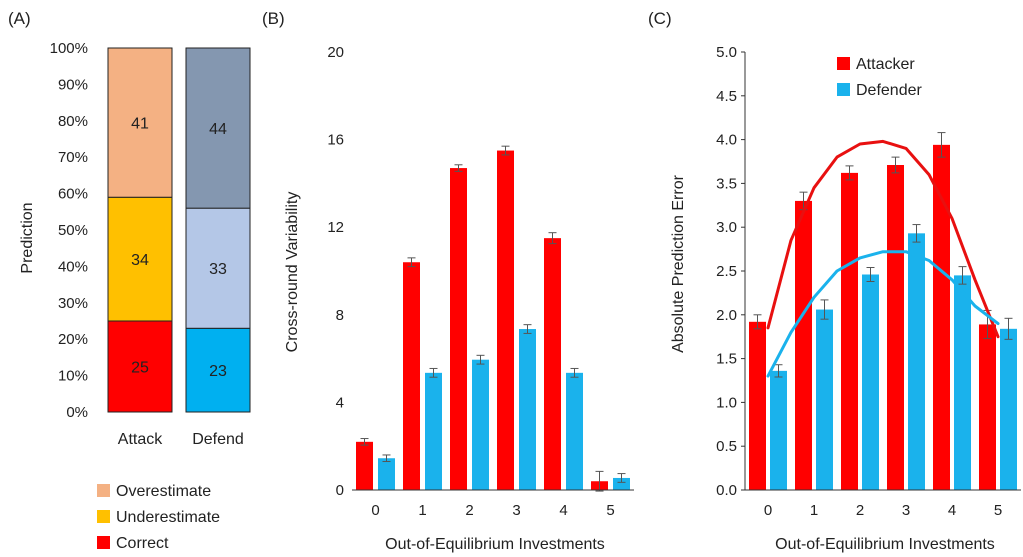 This screenshot has height=557, width=1023. I want to click on panel-a-y-tick-label: 0%, so click(77, 412).